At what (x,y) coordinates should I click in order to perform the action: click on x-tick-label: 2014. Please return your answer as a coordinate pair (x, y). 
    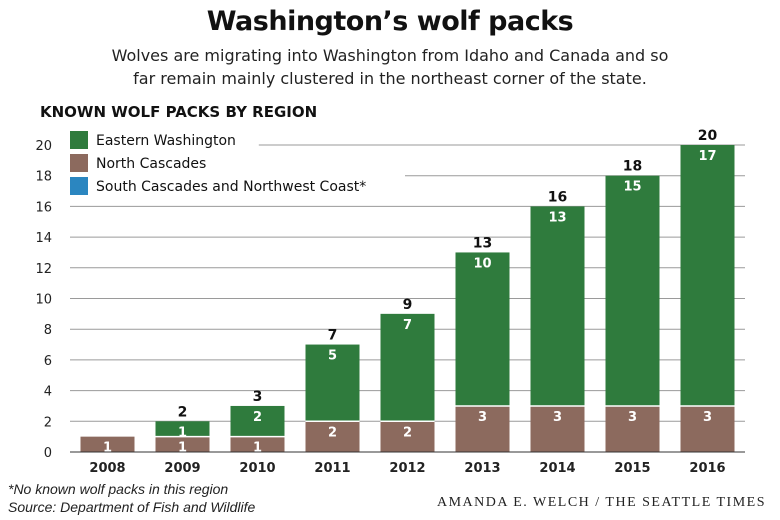
    Looking at the image, I should click on (557, 468).